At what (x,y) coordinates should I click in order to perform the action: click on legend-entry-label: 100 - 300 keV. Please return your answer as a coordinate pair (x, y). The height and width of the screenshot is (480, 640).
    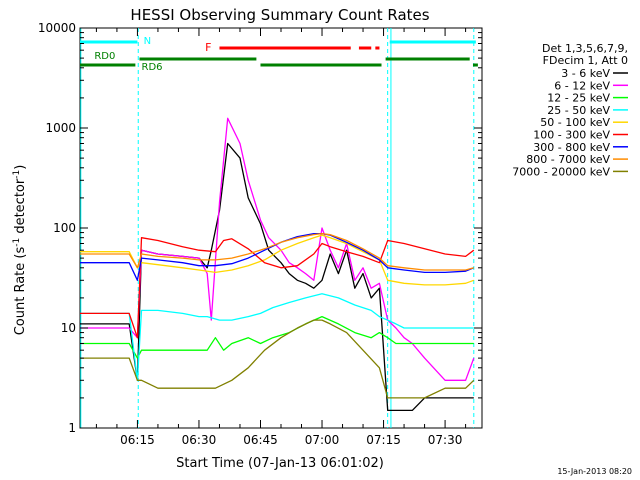
    Looking at the image, I should click on (571, 135).